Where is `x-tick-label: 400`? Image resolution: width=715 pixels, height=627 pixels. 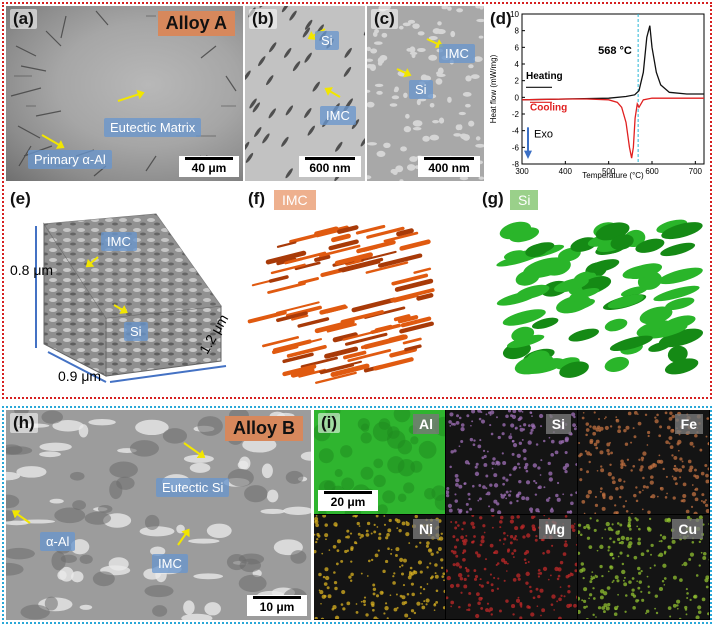 x-tick-label: 400 is located at coordinates (566, 171).